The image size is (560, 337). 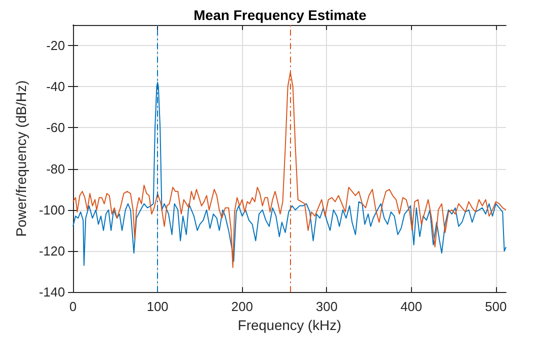 I want to click on x-tick-label: 300, so click(x=327, y=306).